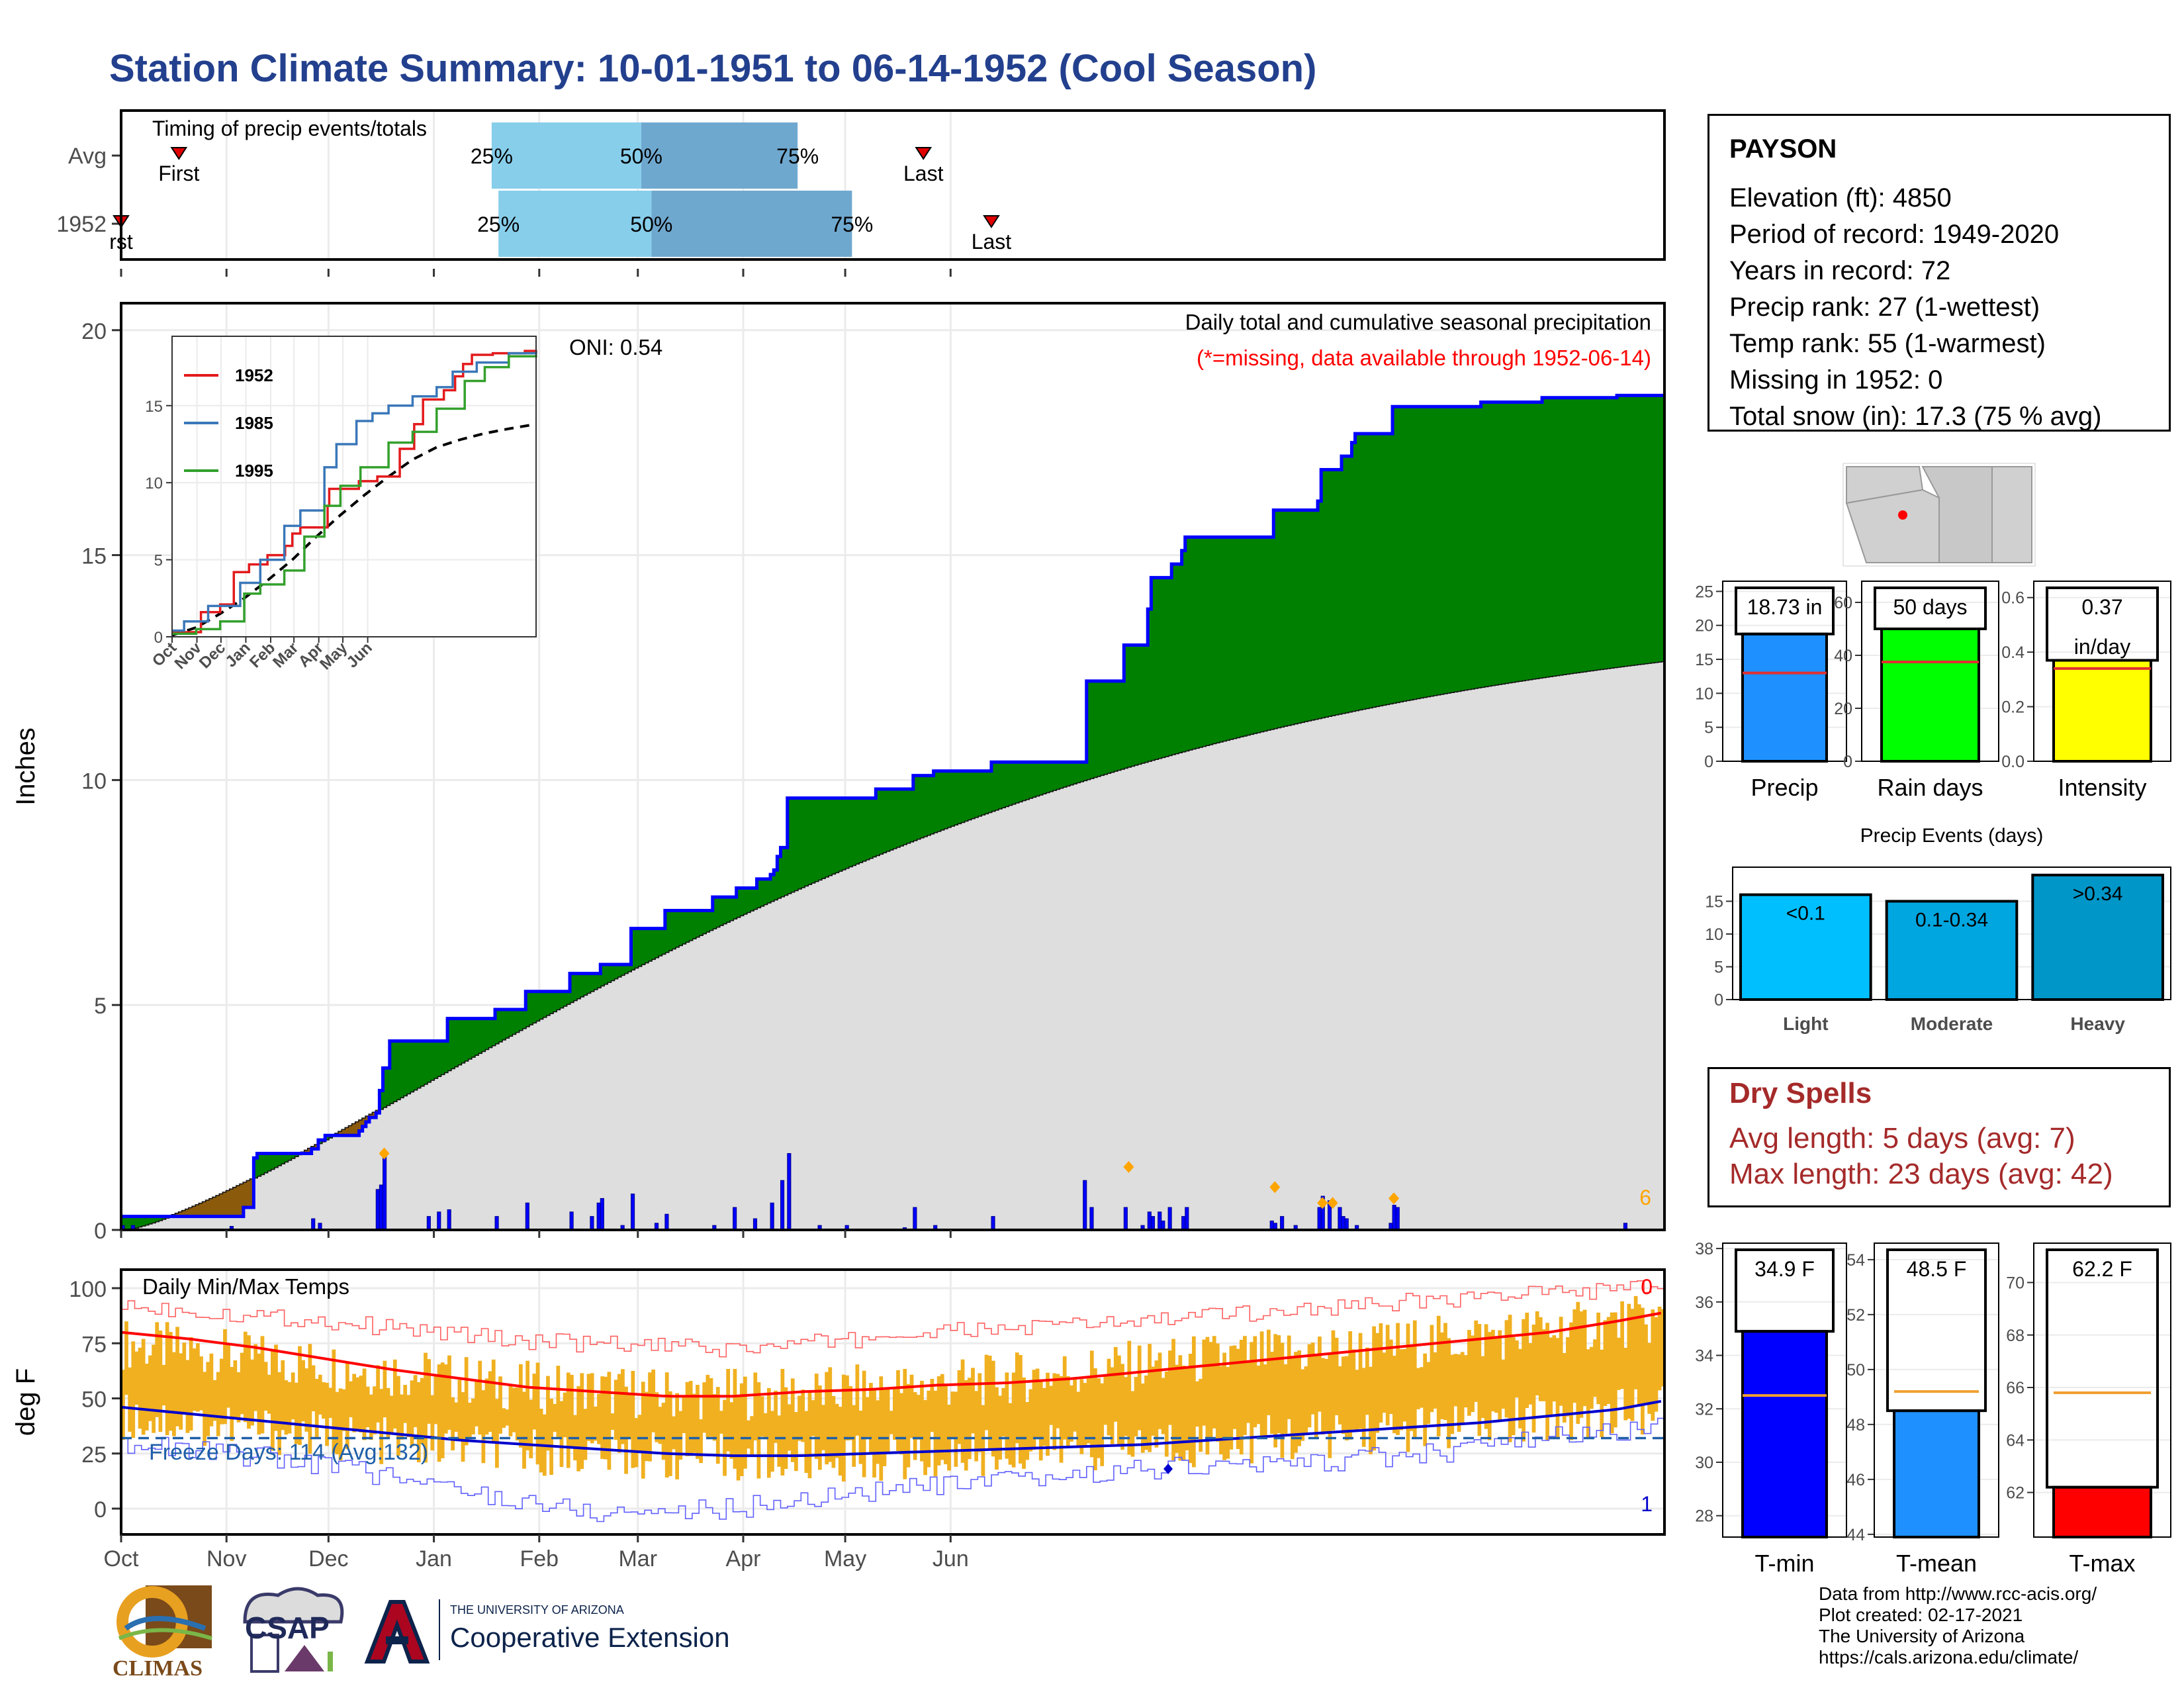 The image size is (2184, 1688). I want to click on station-precip-rank: Precip rank: 27 (1-wettest), so click(1885, 307).